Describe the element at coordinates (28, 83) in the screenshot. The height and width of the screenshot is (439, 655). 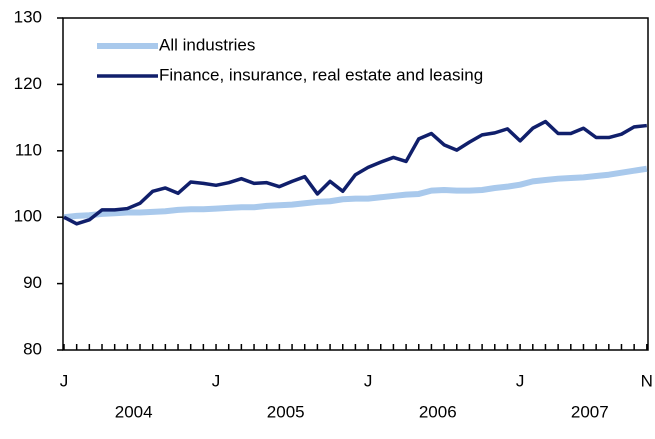
I see `y-tick-label: 120` at that location.